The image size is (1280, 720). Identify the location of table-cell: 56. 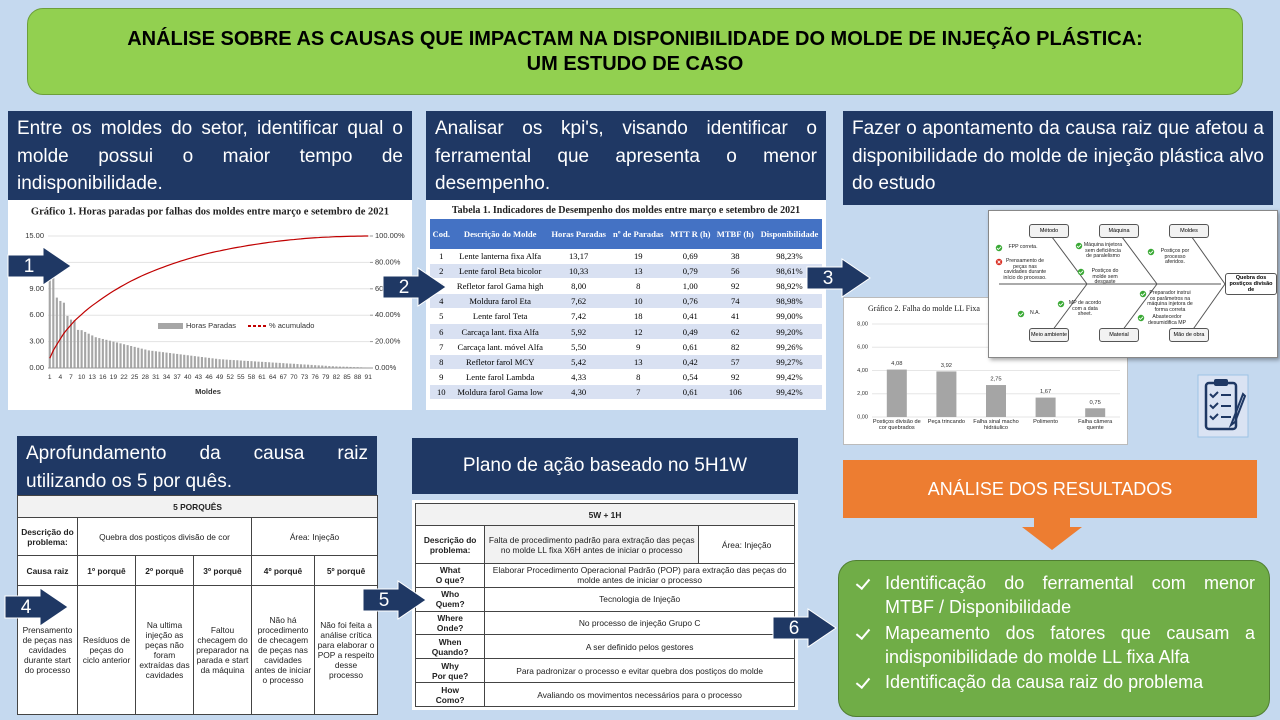
(735, 271).